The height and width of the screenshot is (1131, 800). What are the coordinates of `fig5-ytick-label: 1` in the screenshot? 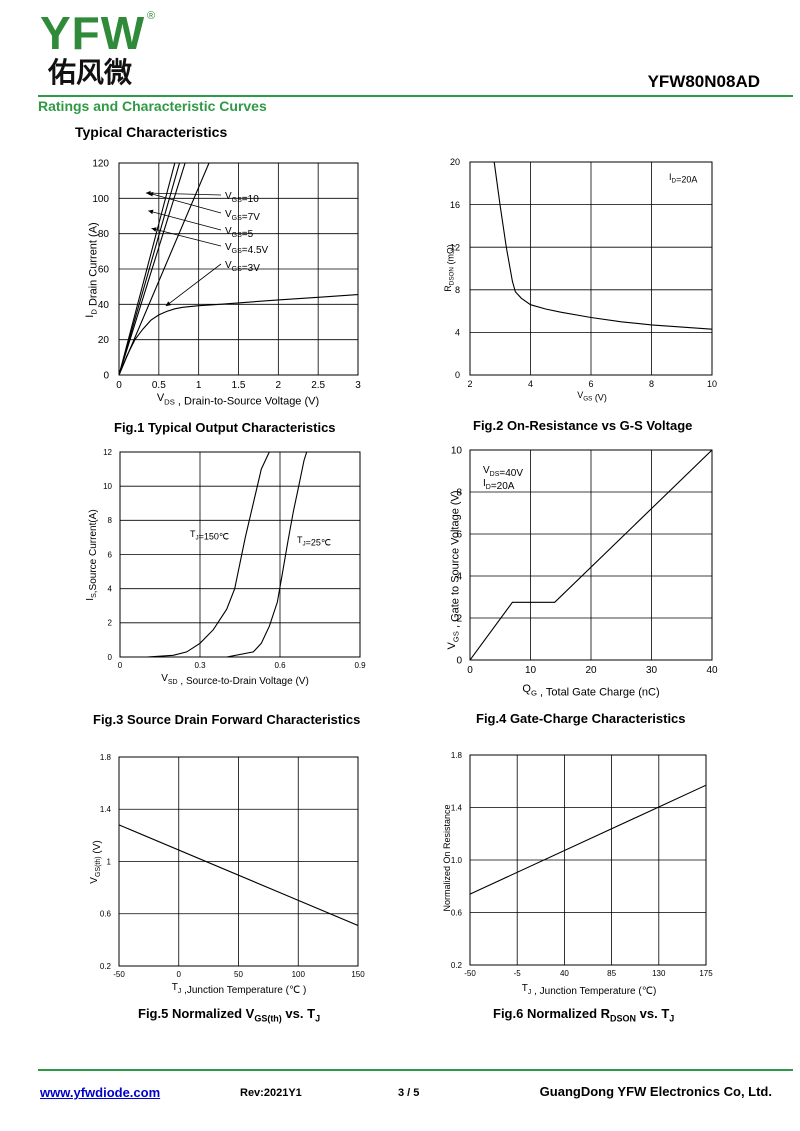 It's located at (109, 861).